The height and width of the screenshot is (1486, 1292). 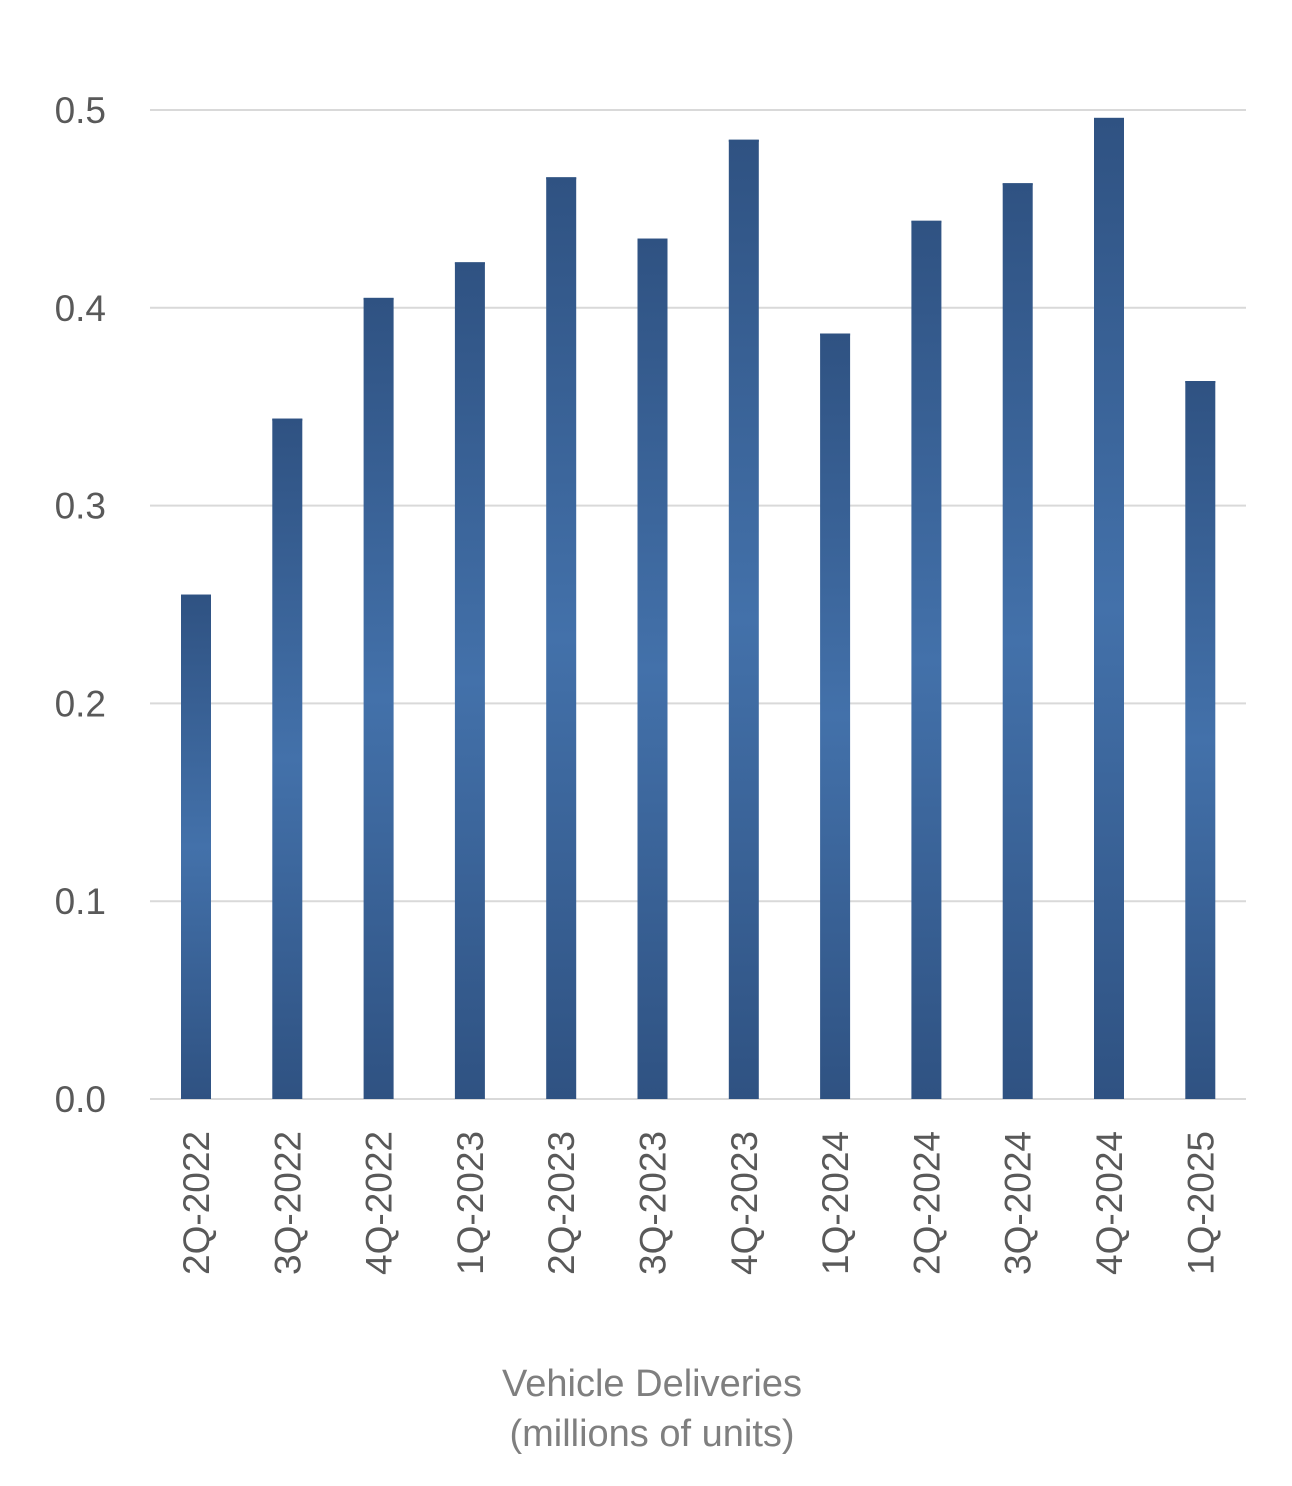 I want to click on x-tick-label-3Q-2023: 3Q-2023, so click(x=653, y=1203).